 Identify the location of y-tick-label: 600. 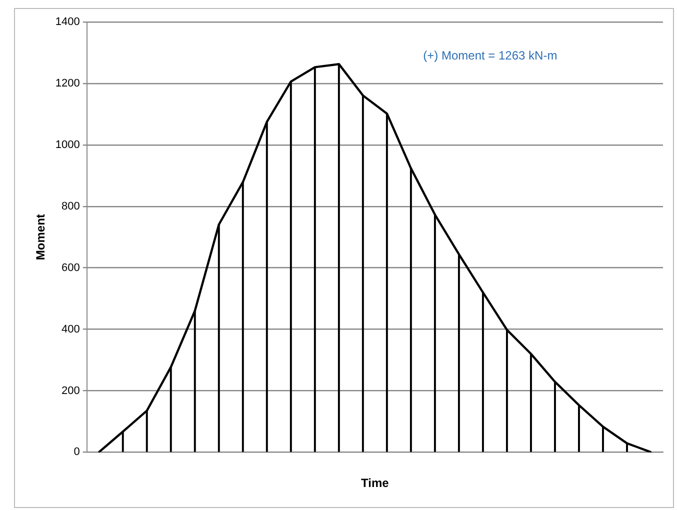
(71, 268).